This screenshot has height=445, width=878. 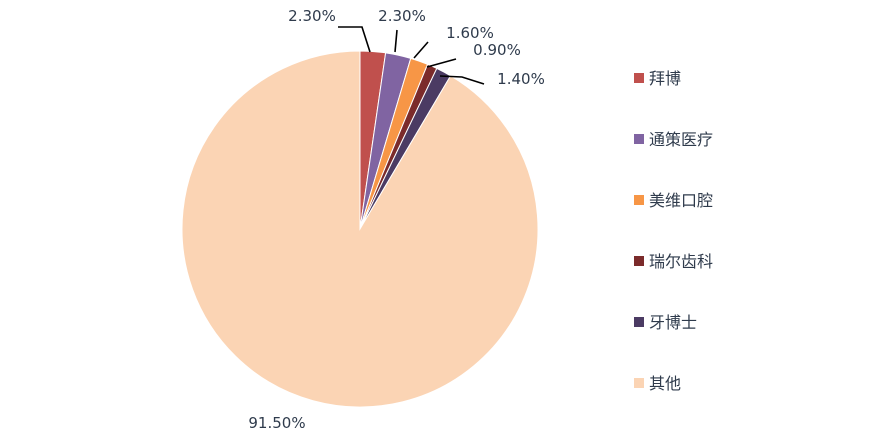 What do you see at coordinates (673, 322) in the screenshot?
I see `legend-label-5: 牙博士` at bounding box center [673, 322].